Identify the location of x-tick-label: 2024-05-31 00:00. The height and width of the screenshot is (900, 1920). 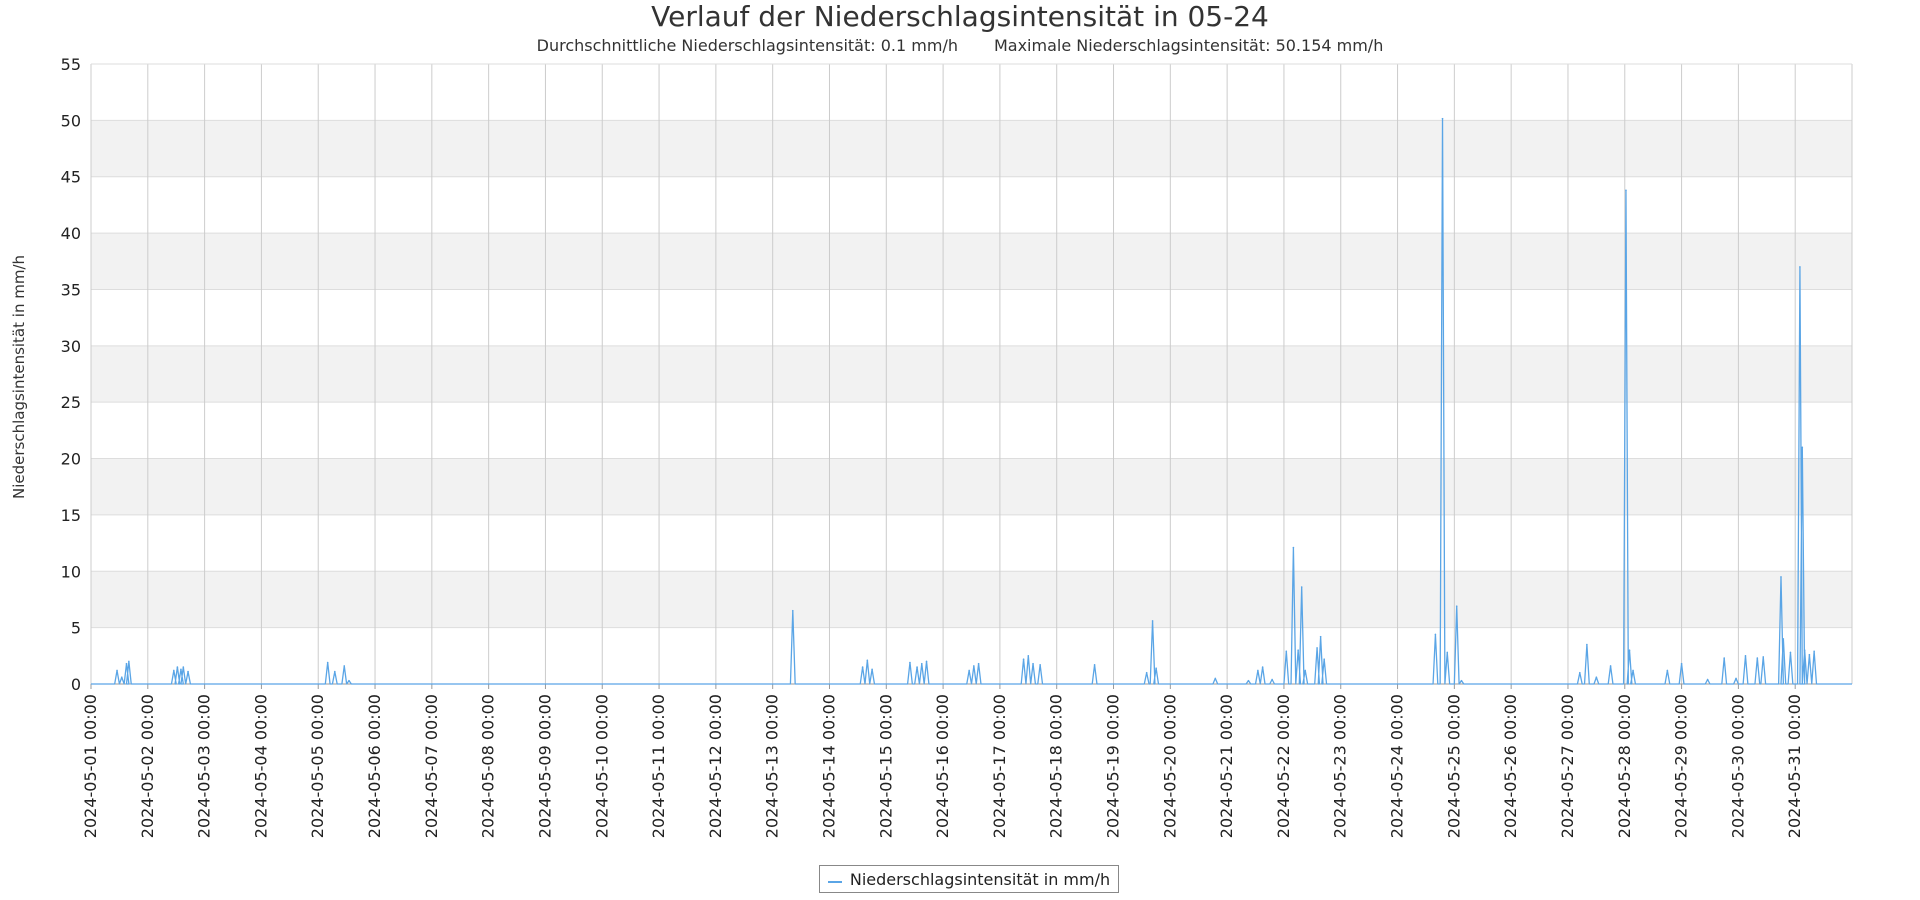
(1794, 766).